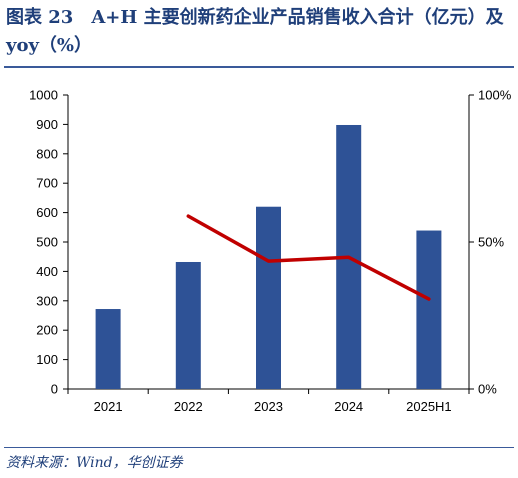  Describe the element at coordinates (47, 183) in the screenshot. I see `left-axis-tick-label: 700` at that location.